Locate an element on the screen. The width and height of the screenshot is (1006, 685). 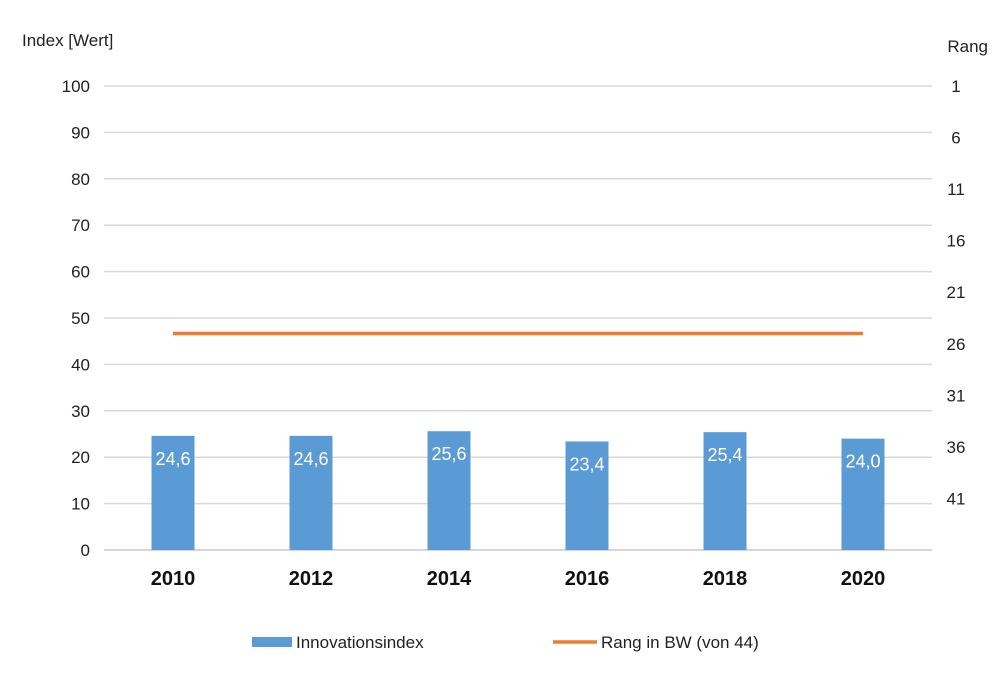
y-tick-label: 0 is located at coordinates (85, 550).